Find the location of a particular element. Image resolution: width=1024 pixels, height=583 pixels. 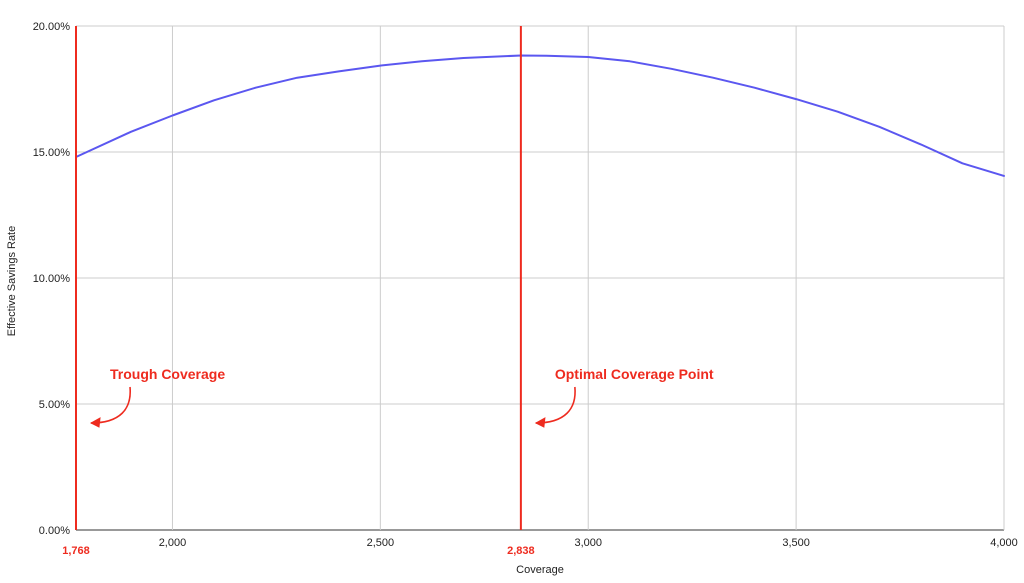

x-axis-ticks: 2,000 2,500 3,000 3,500 4,000 is located at coordinates (588, 543).